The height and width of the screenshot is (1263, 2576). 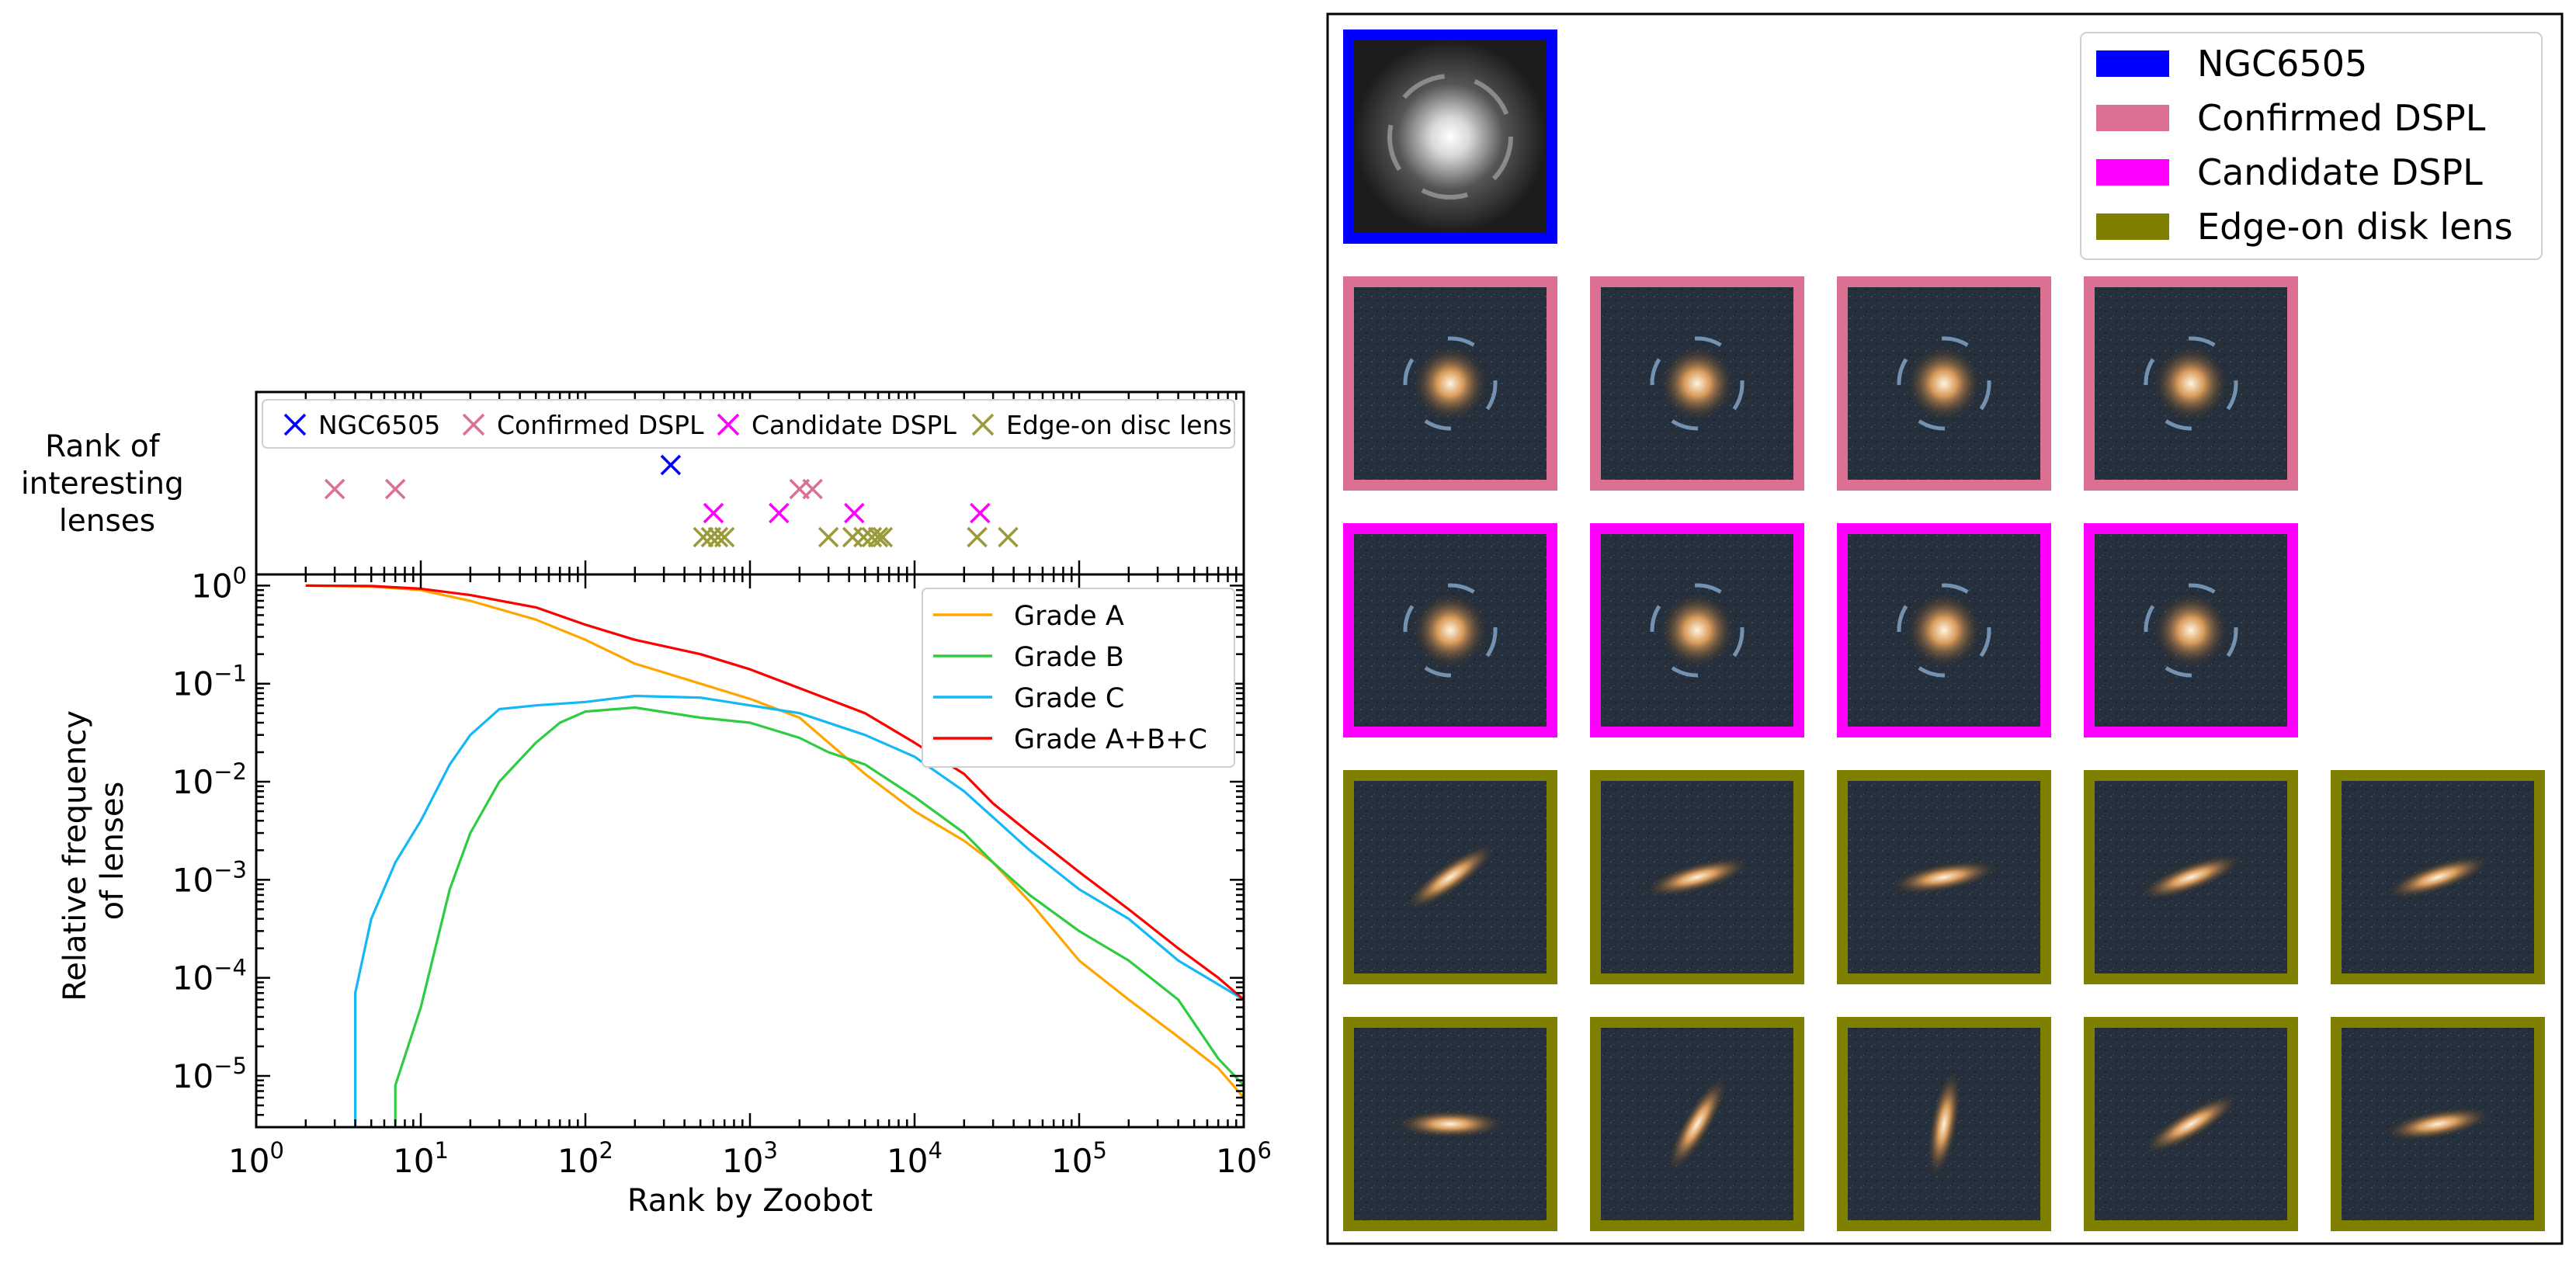 What do you see at coordinates (854, 425) in the screenshot?
I see `rank-legend-label: Candidate DSPL` at bounding box center [854, 425].